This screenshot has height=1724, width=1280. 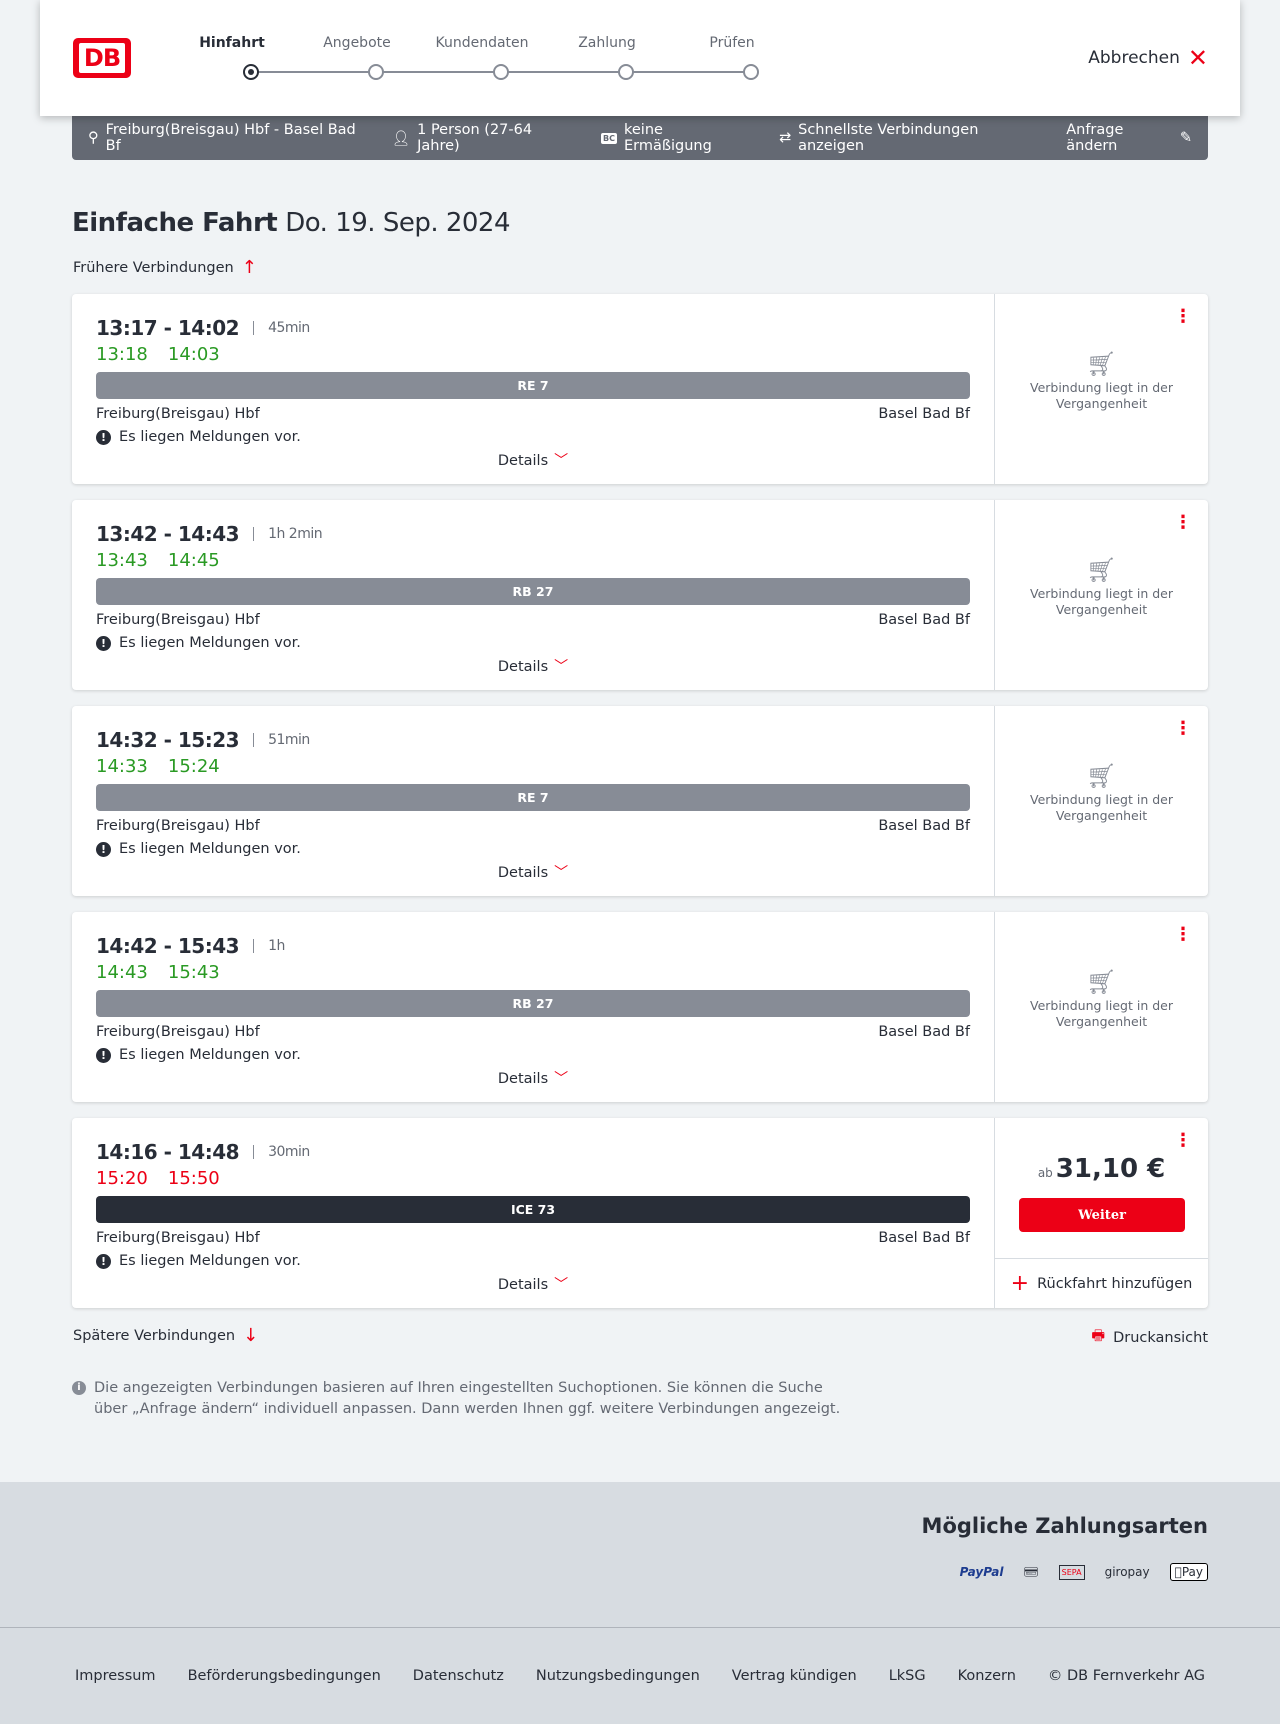 I want to click on add-return-button: + Rückfahrt hinzufügen, so click(x=1101, y=1283).